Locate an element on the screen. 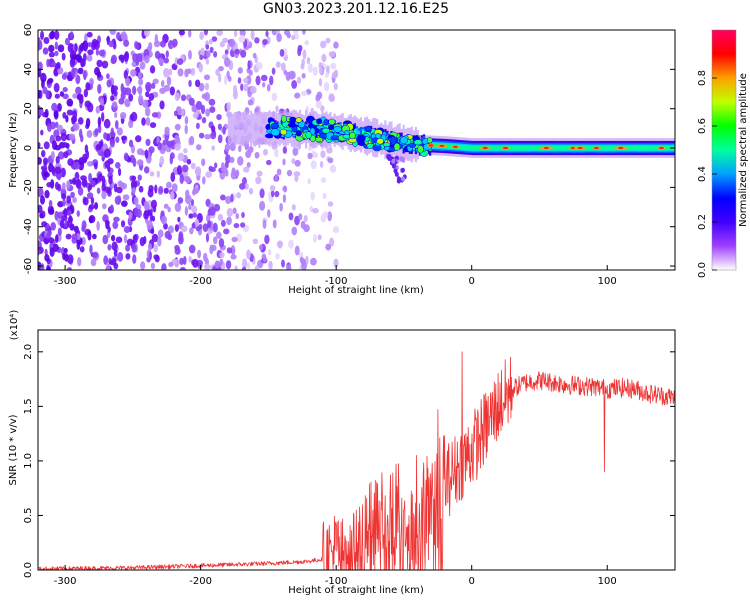 The image size is (750, 600). colorbar-tick: 0.8 is located at coordinates (707, 78).